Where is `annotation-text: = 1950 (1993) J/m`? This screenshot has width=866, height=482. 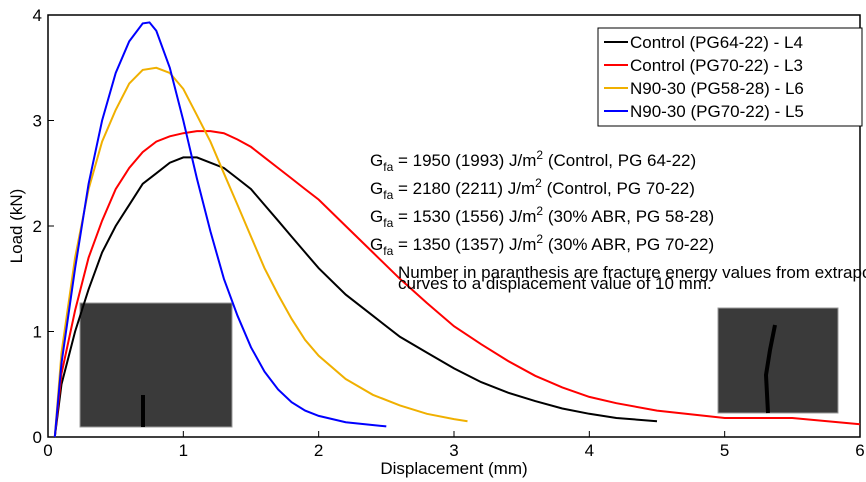 annotation-text: = 1950 (1993) J/m is located at coordinates (464, 160).